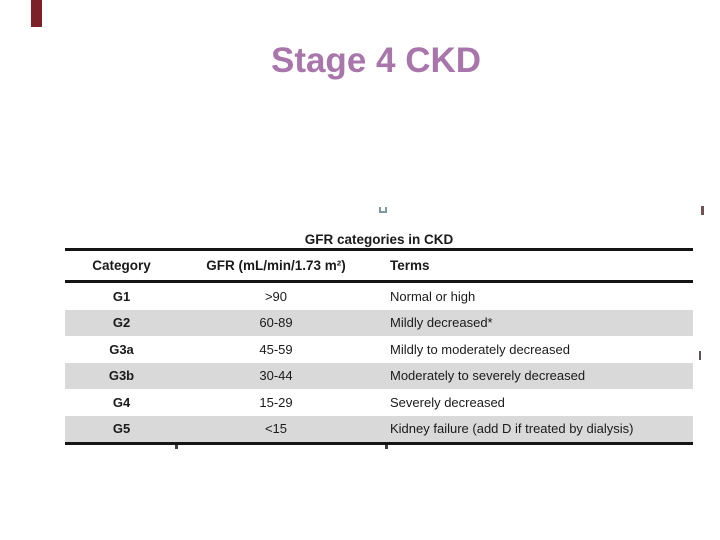 The width and height of the screenshot is (720, 540). Describe the element at coordinates (36, 13) in the screenshot. I see `corner-accent-bar` at that location.